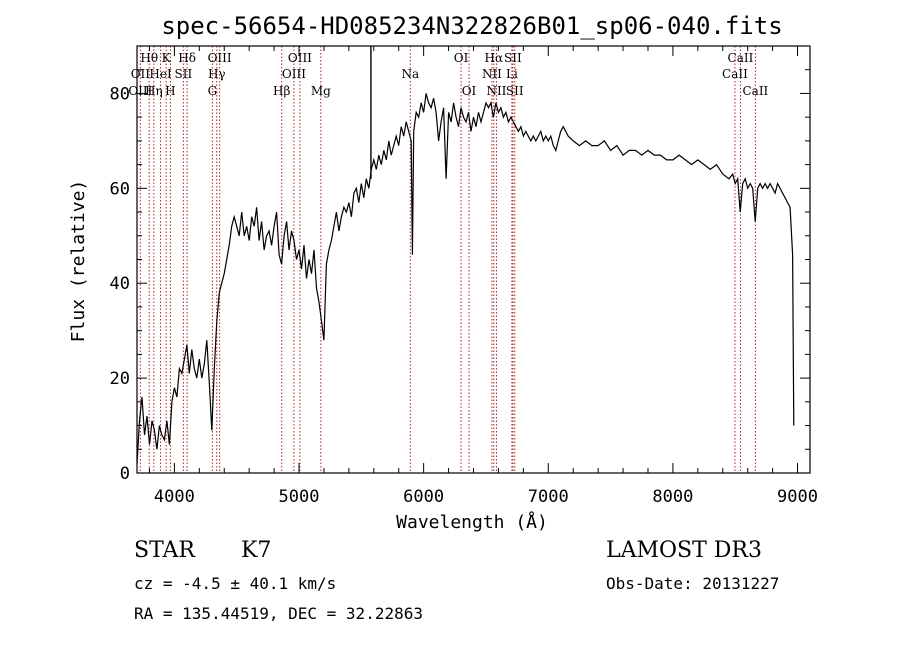 The height and width of the screenshot is (649, 900). What do you see at coordinates (299, 497) in the screenshot?
I see `x-tick-label: 5000` at bounding box center [299, 497].